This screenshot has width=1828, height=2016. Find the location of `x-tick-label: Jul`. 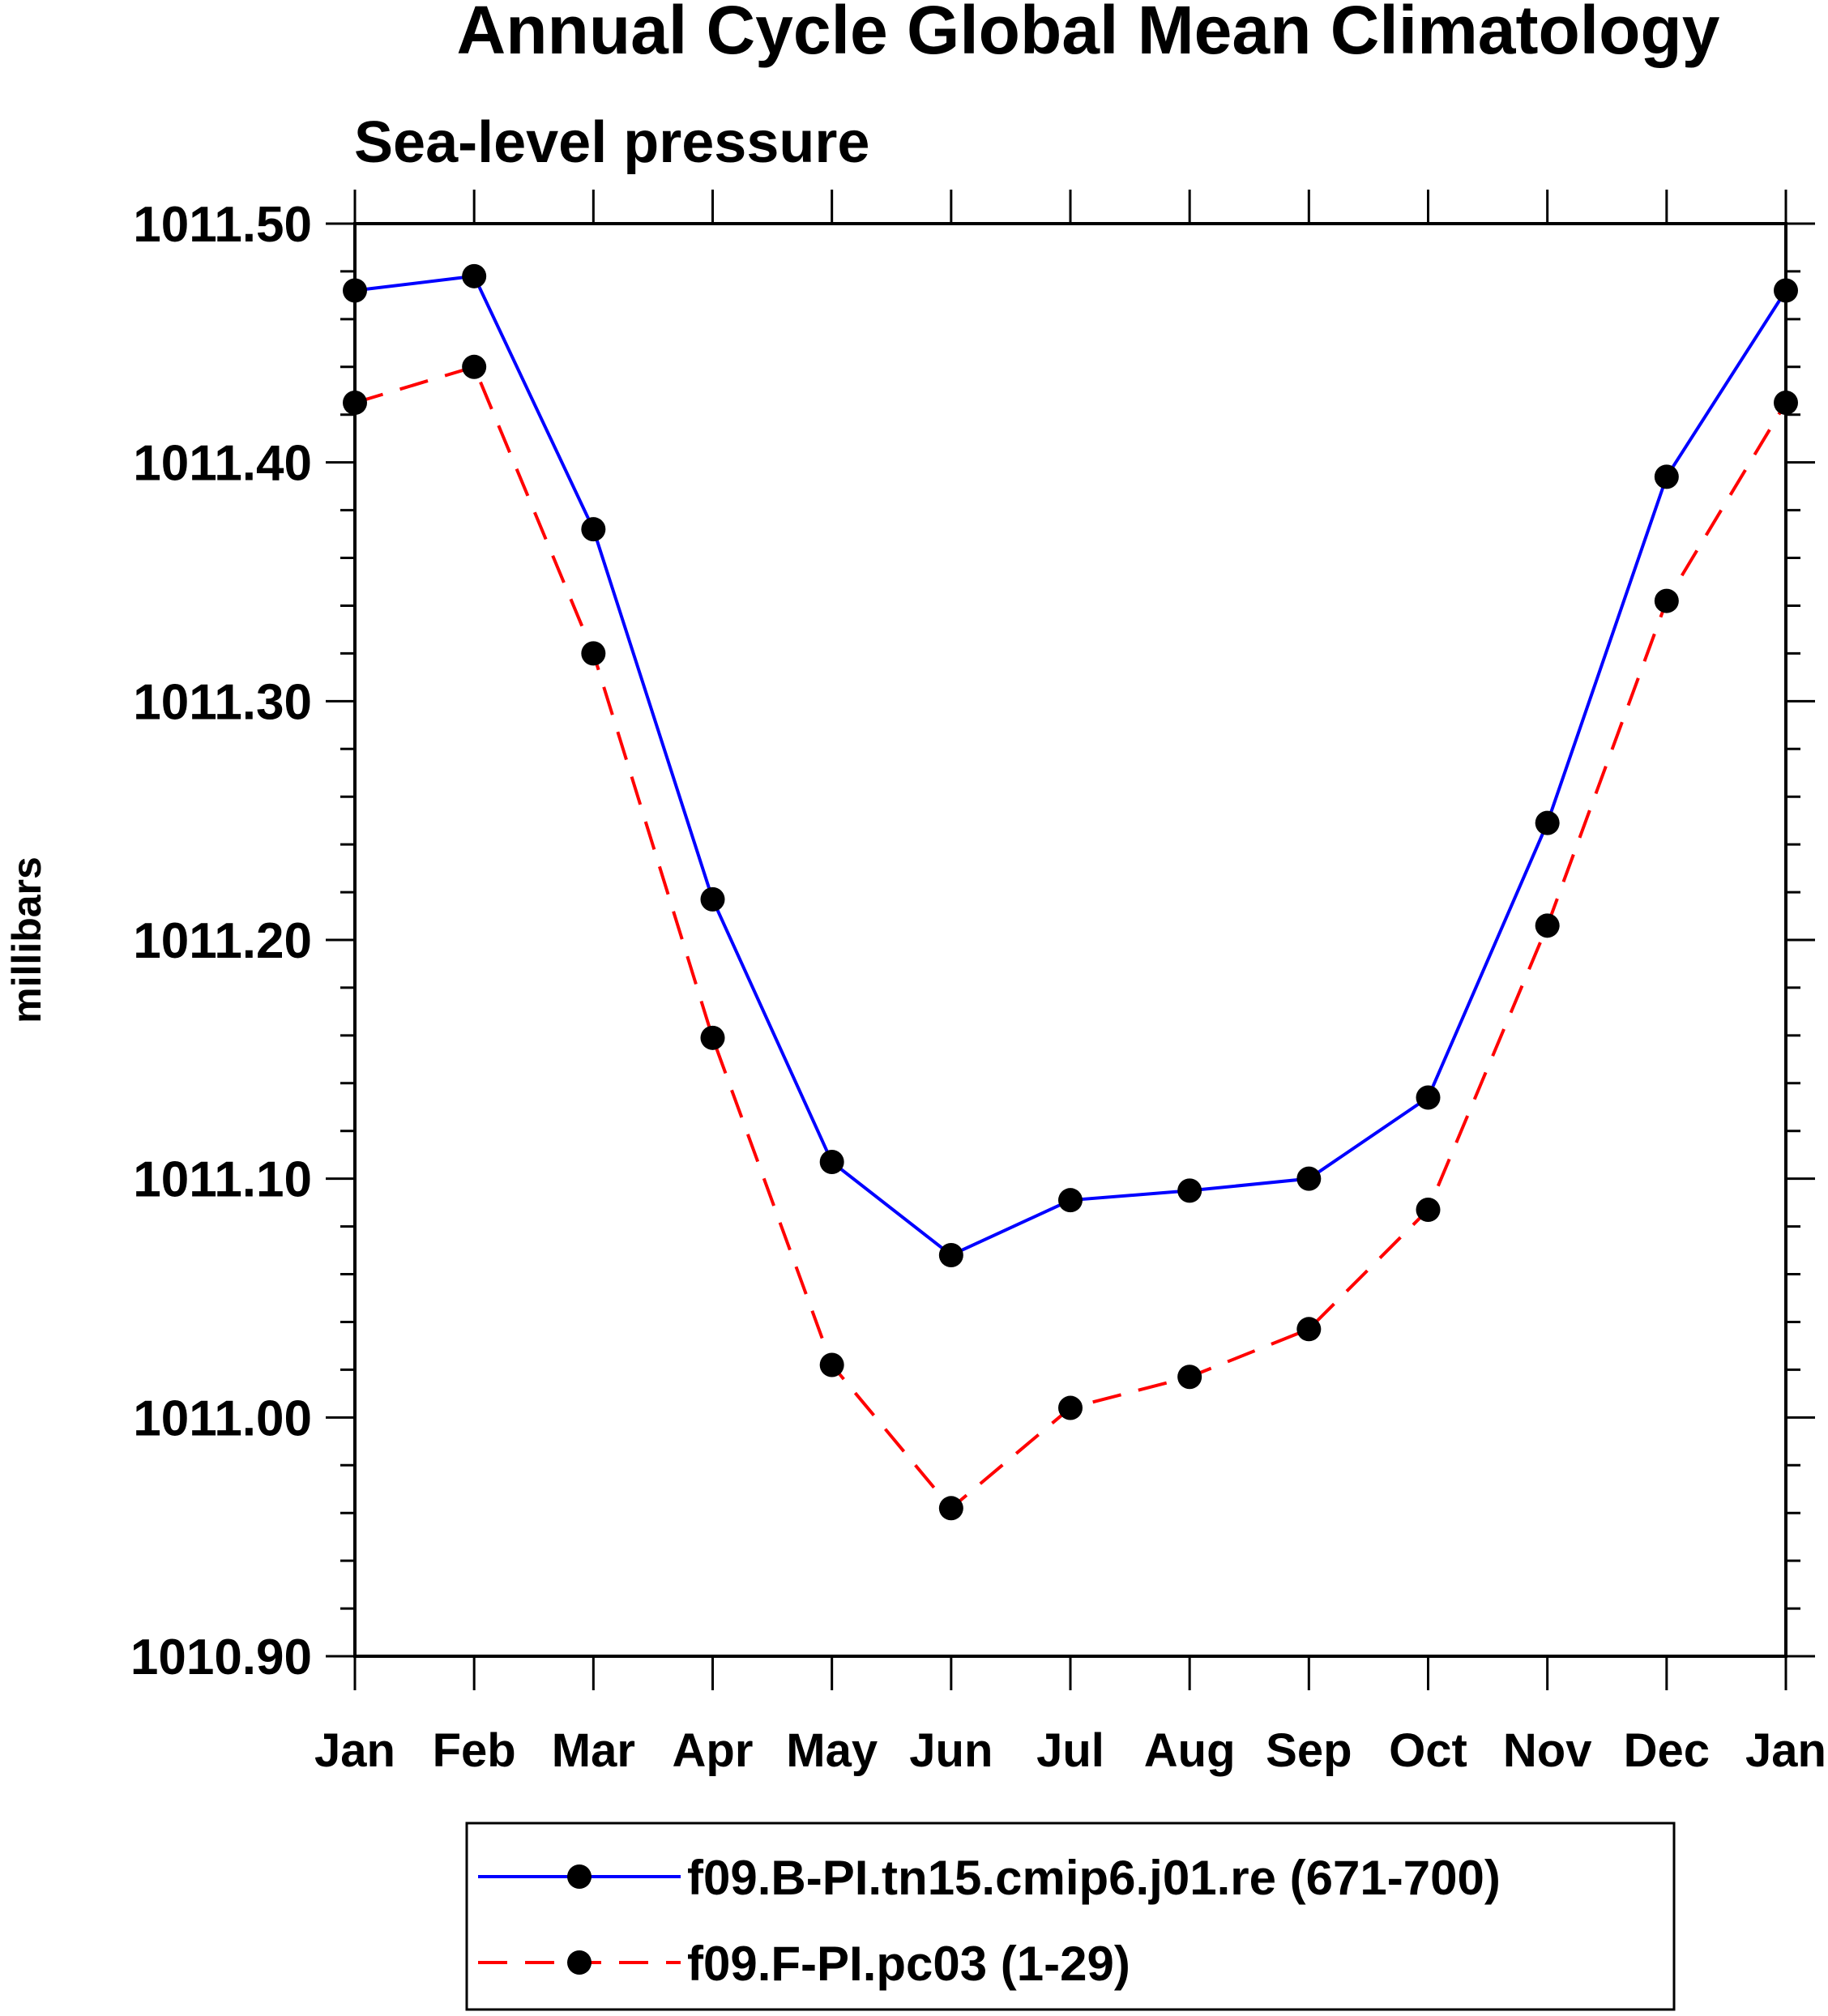

x-tick-label: Jul is located at coordinates (1070, 1750).